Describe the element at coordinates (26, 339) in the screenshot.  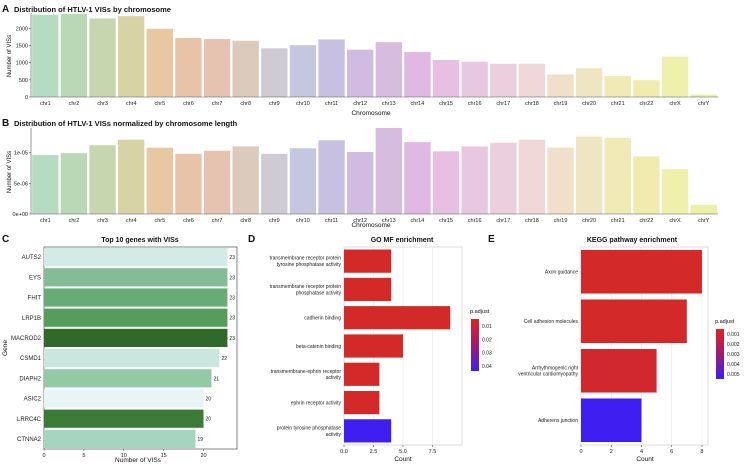
I see `category-label: MACROD2` at that location.